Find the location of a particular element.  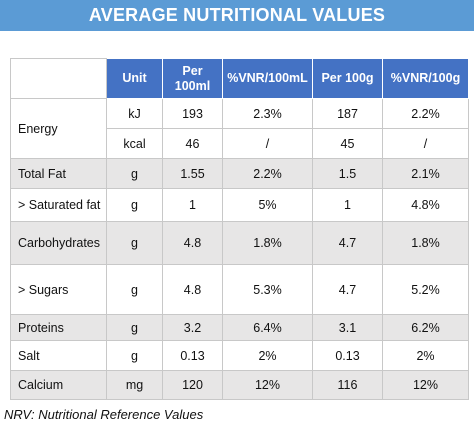

table-row-salt: Salt g 0.13 2% 0.13 2% is located at coordinates (239, 355).